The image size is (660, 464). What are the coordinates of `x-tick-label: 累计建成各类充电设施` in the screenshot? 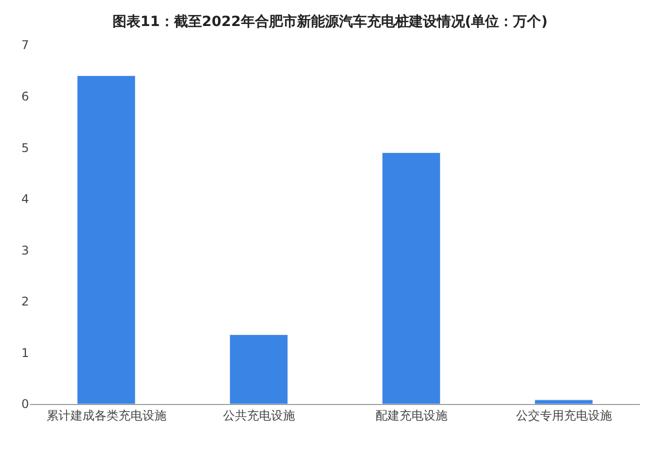 It's located at (106, 415).